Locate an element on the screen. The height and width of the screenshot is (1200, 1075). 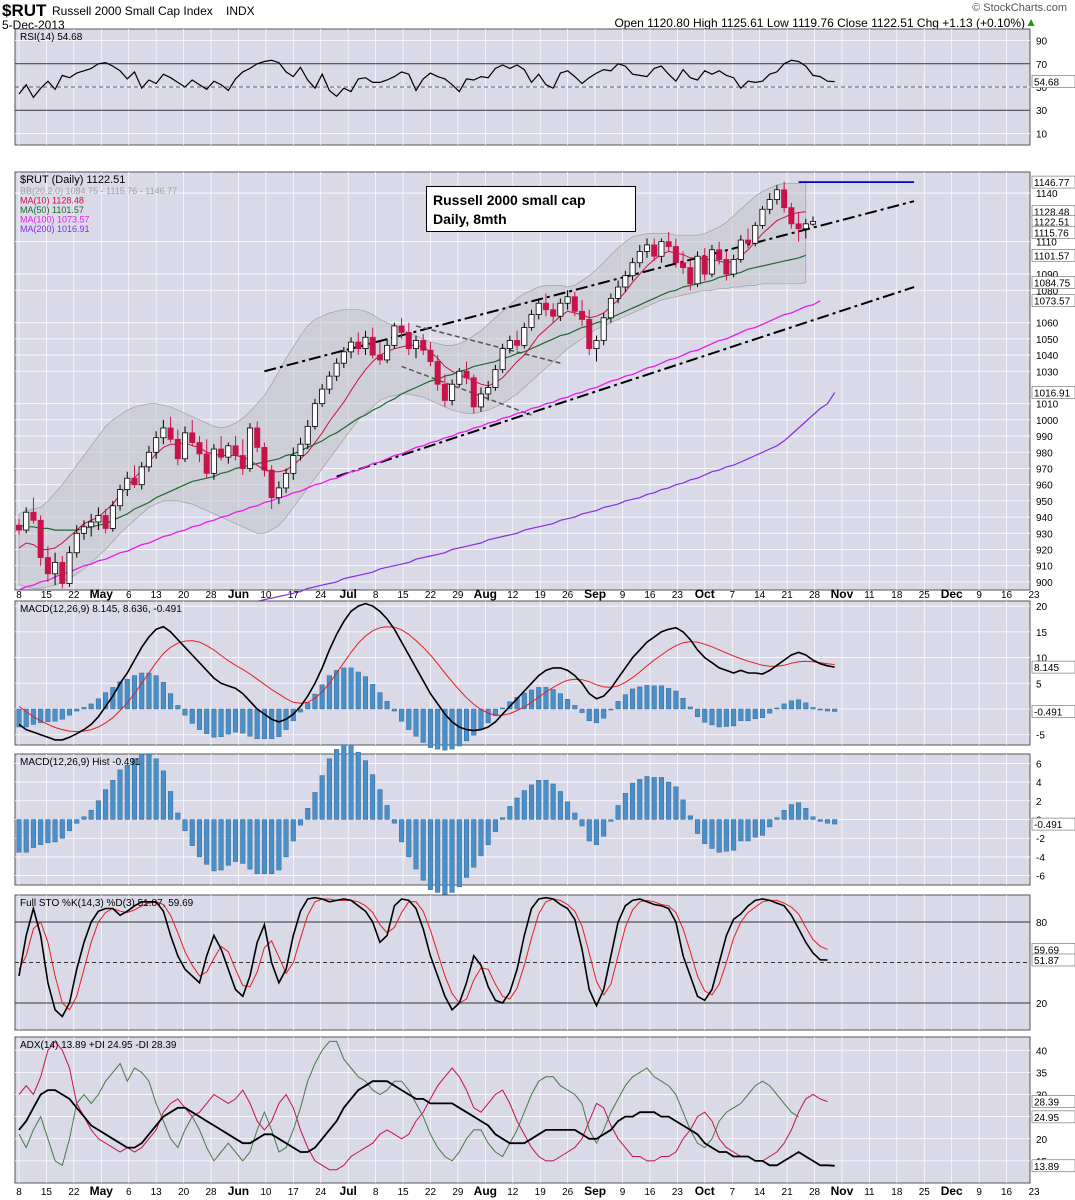
macd-tick-label: 5 is located at coordinates (1039, 684).